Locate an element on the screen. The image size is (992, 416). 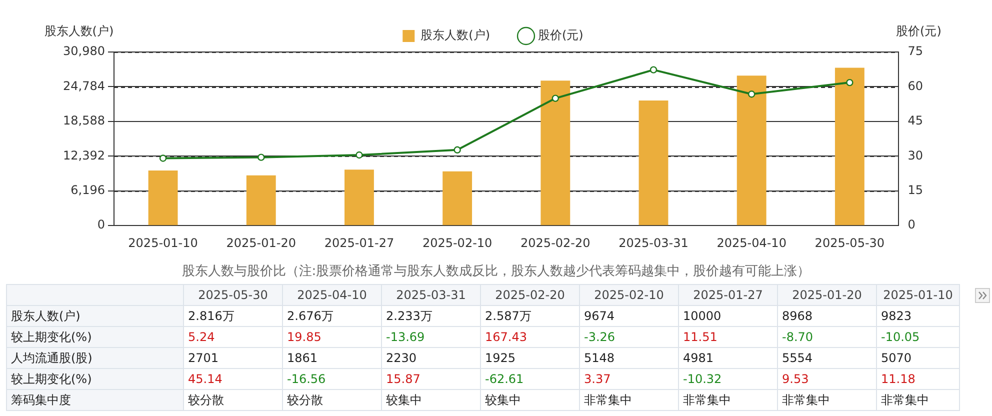
text: 股东人数与股价比（注:股票价格通常与股东人数成反比，股东人数越少代表筹码越集中，股价越有可能上涨） is located at coordinates (496, 271).